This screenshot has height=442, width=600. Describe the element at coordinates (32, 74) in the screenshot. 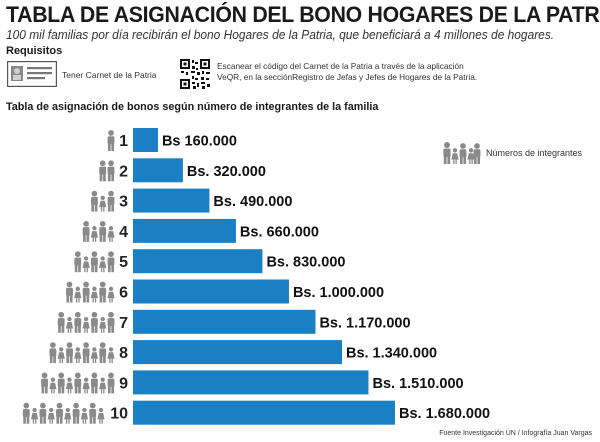

I see `id-card-icon` at that location.